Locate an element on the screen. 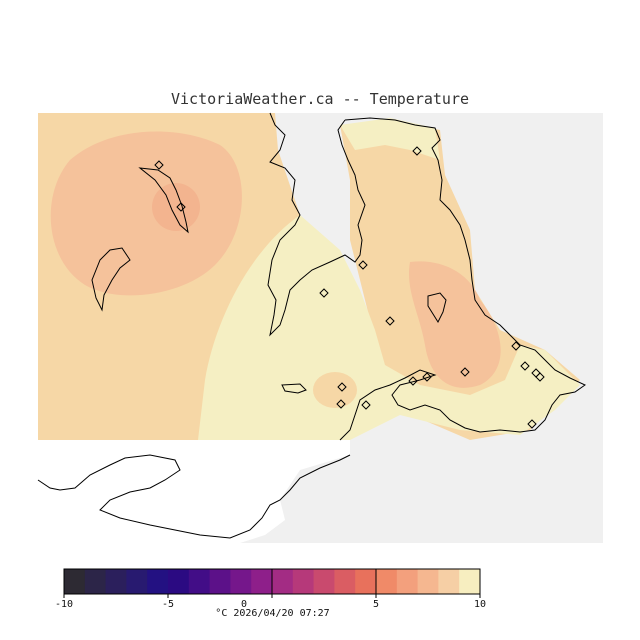 The width and height of the screenshot is (640, 640). legend-footer: °C 2026/04/20 07:27 is located at coordinates (272, 613).